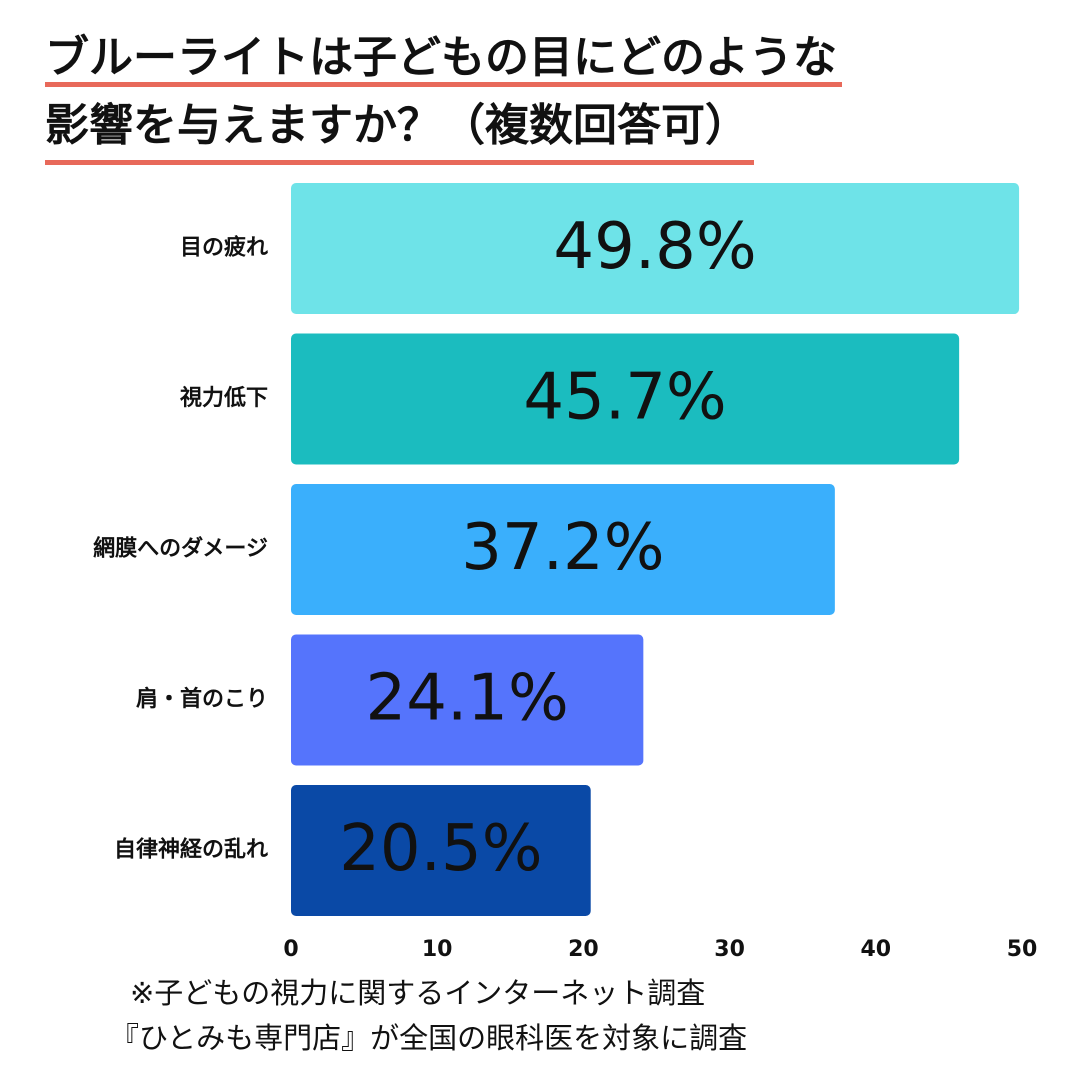 Image resolution: width=1080 pixels, height=1080 pixels. I want to click on chart-title: 影響を与えますか？（複数回答可）, so click(397, 125).